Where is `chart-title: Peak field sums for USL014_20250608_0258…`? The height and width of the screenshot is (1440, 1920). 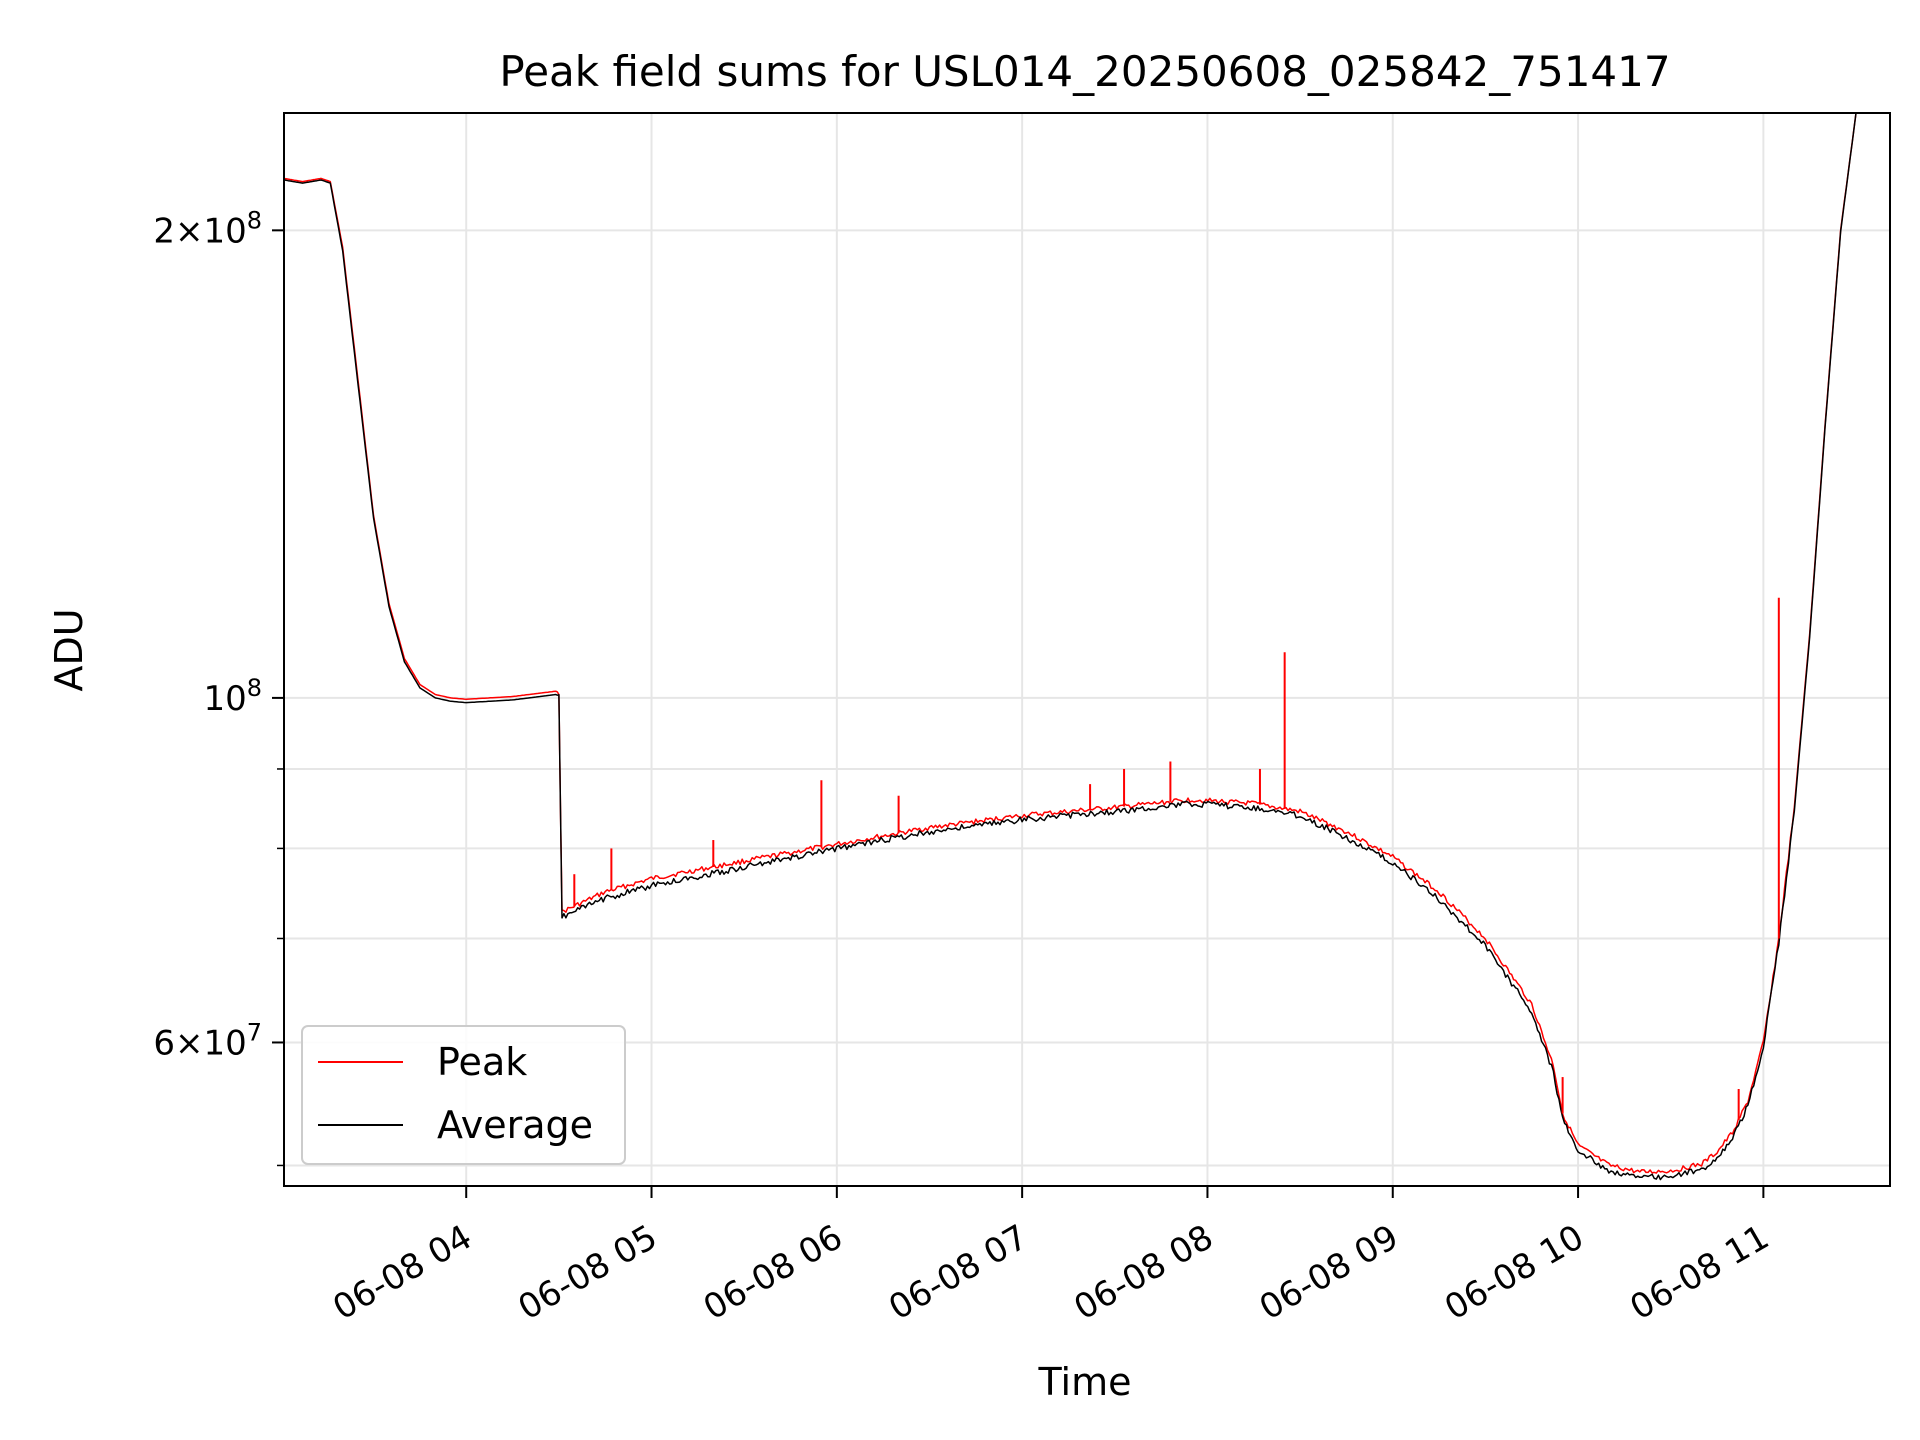
chart-title: Peak field sums for USL014_20250608_0258… is located at coordinates (1084, 71).